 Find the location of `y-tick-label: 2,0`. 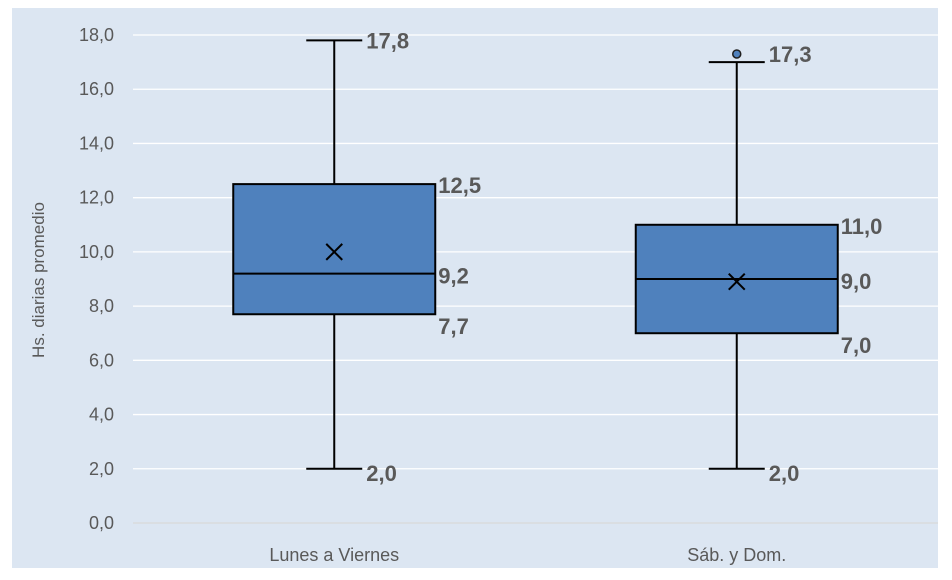

y-tick-label: 2,0 is located at coordinates (101, 469).